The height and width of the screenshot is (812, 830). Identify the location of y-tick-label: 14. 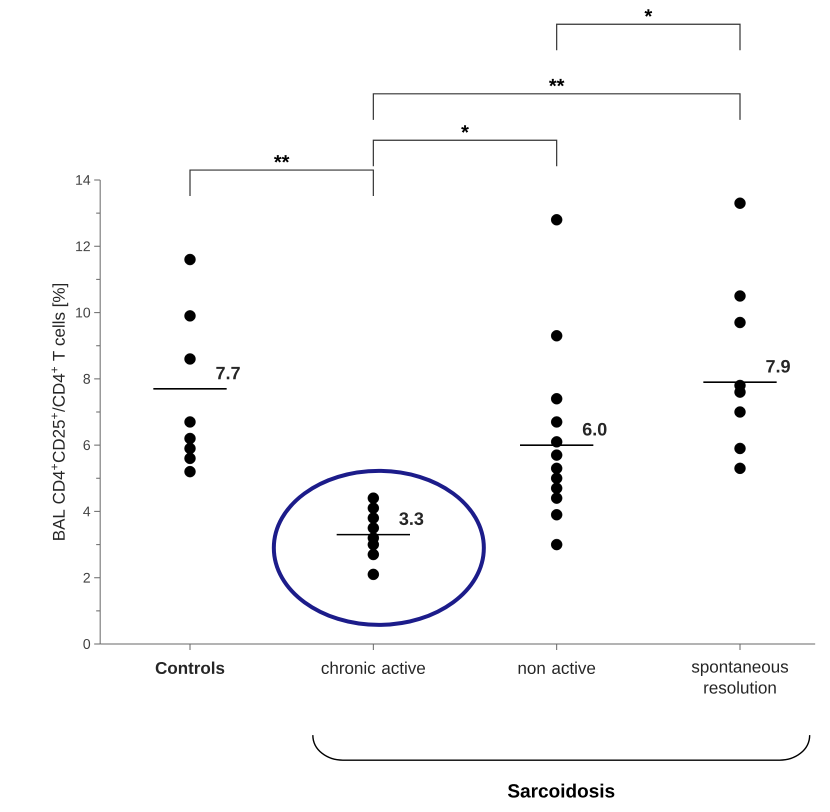
(83, 180).